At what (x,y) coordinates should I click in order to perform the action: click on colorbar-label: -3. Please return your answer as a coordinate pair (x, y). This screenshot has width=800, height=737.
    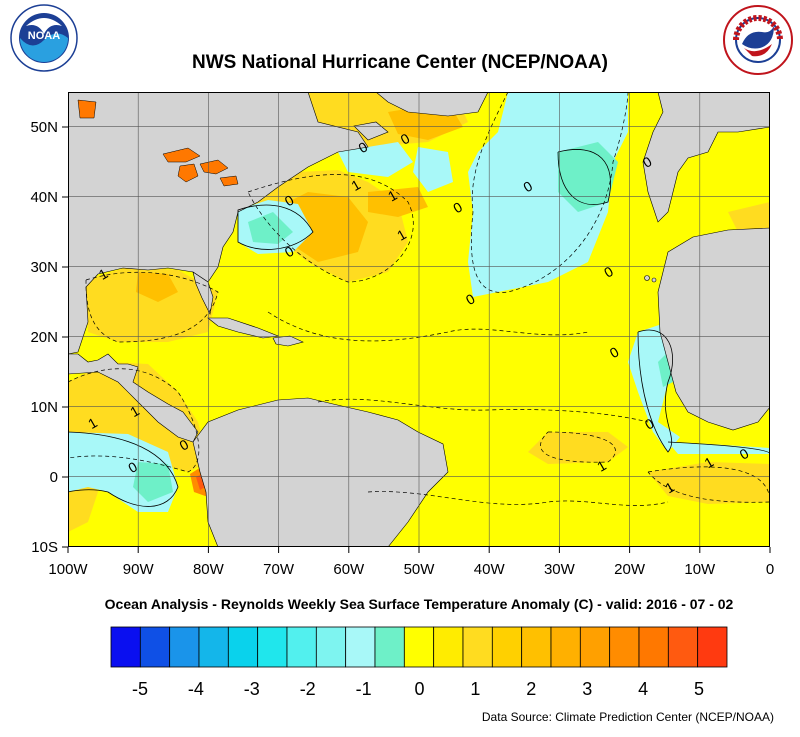
    Looking at the image, I should click on (252, 689).